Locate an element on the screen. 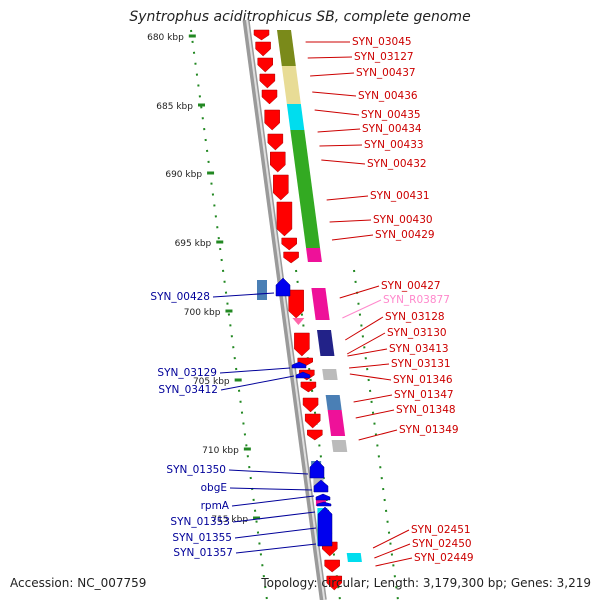 The width and height of the screenshot is (600, 600). ruler-tick-label: 680 kbp is located at coordinates (165, 38).